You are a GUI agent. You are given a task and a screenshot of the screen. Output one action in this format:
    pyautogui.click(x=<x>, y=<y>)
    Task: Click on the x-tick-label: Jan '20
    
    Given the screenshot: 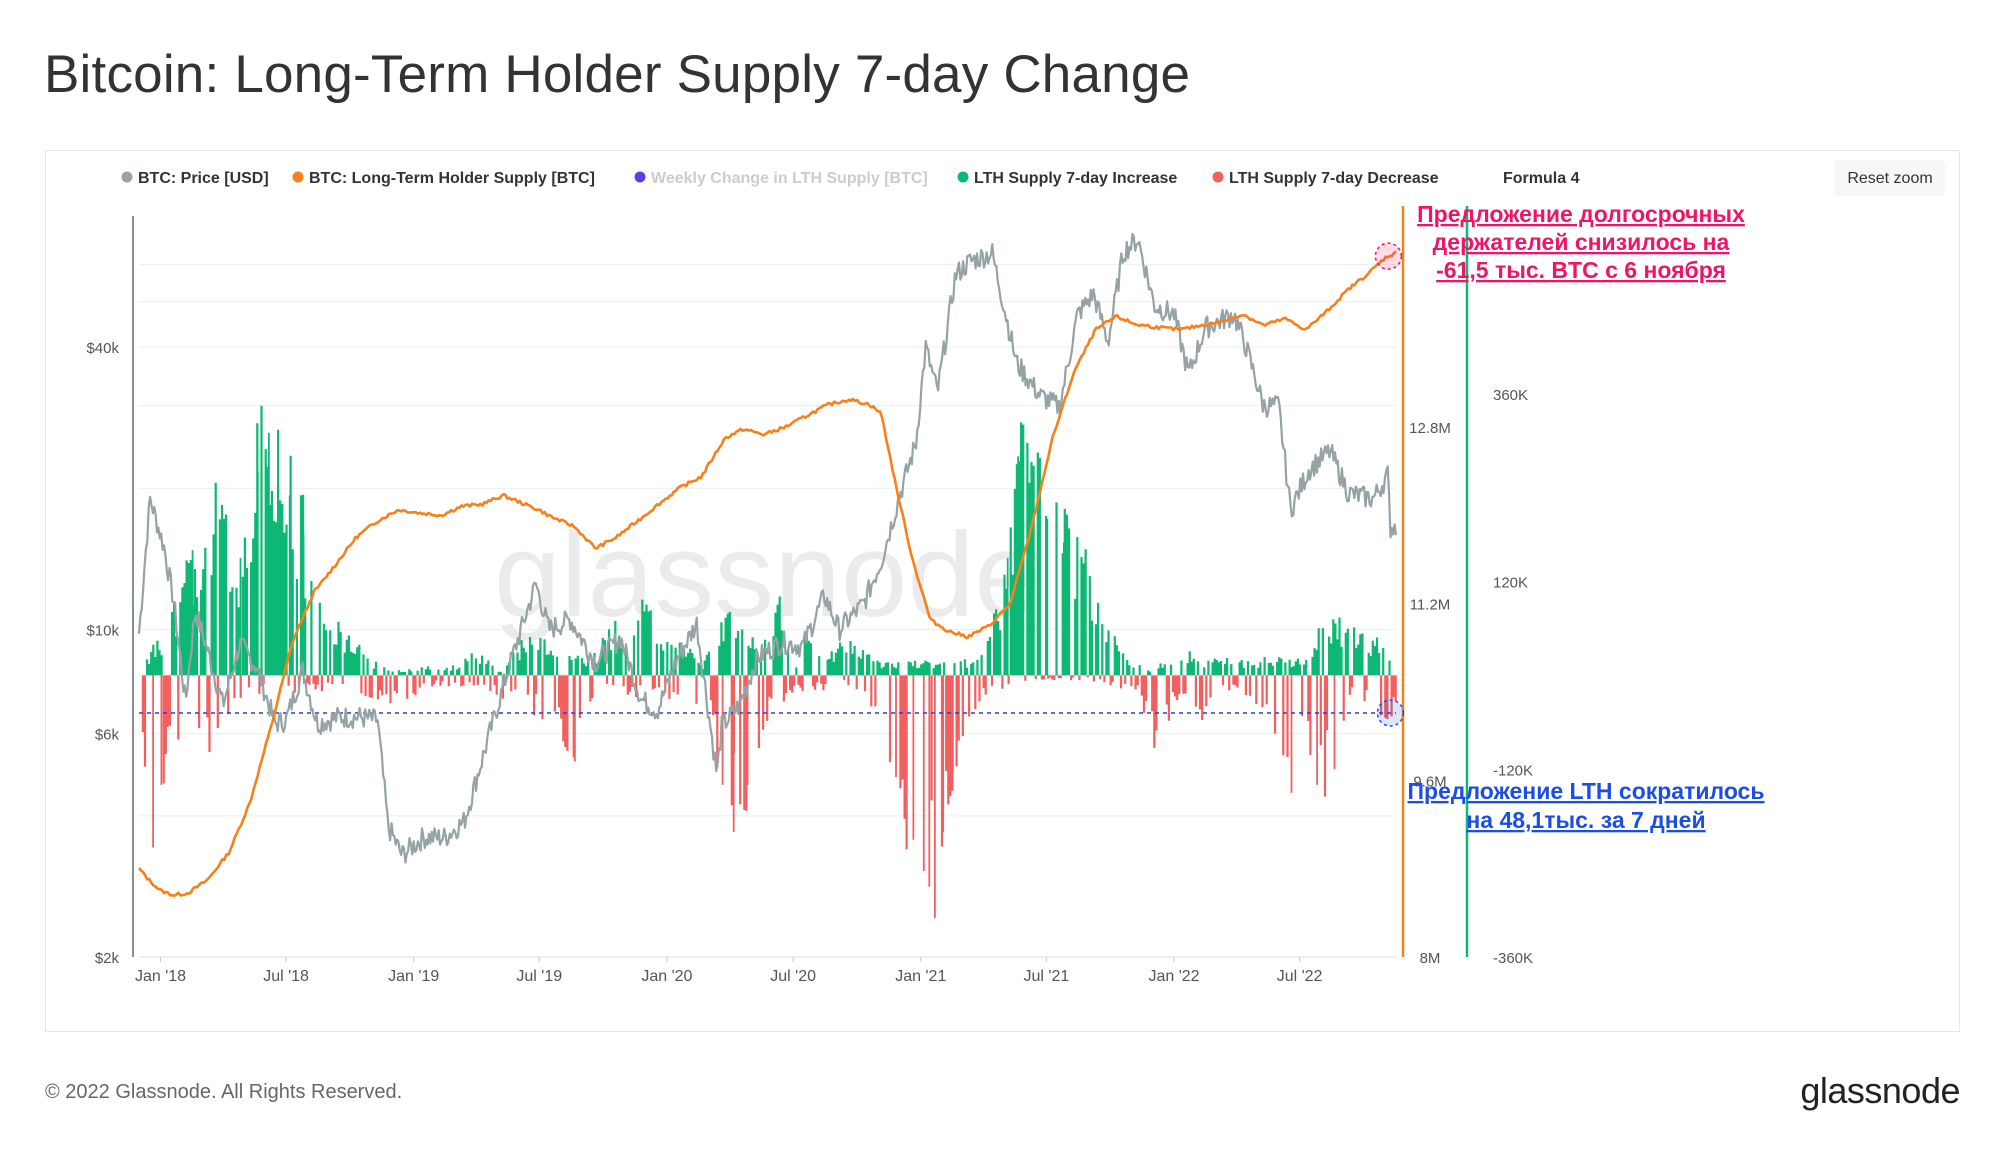 What is the action you would take?
    pyautogui.click(x=666, y=976)
    